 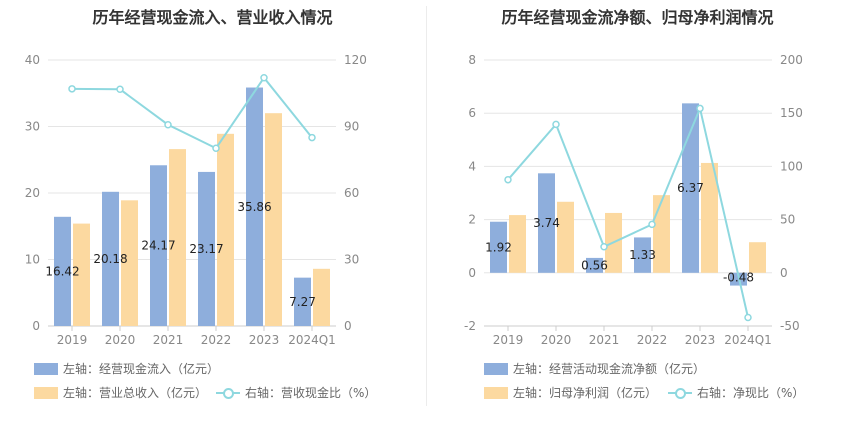 What do you see at coordinates (609, 369) in the screenshot?
I see `legend-label: 左轴：经营活动现金流净额（亿元）` at bounding box center [609, 369].